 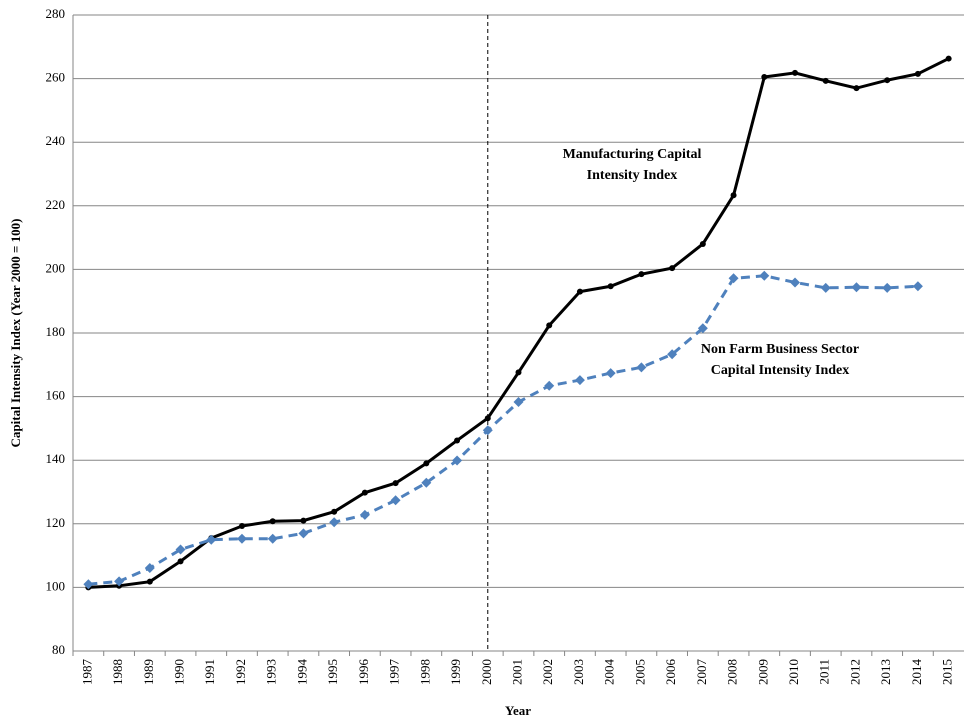 What do you see at coordinates (271, 672) in the screenshot?
I see `x-tick-label: 1993` at bounding box center [271, 672].